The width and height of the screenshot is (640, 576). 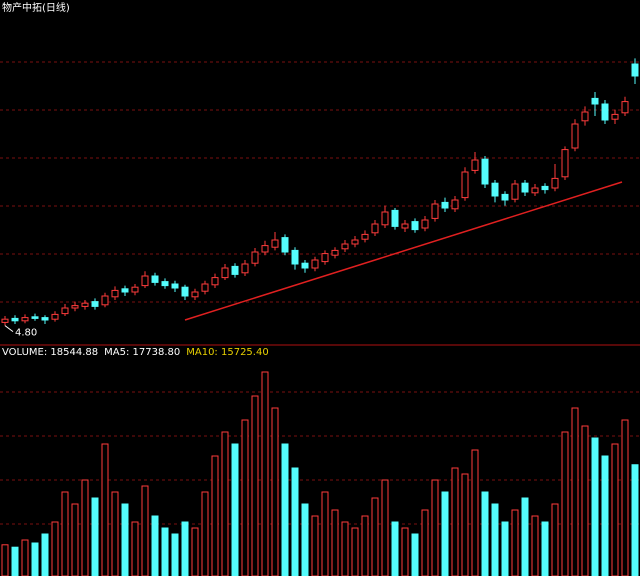 I want to click on chart-title: 物产中拓(日线), so click(x=36, y=7).